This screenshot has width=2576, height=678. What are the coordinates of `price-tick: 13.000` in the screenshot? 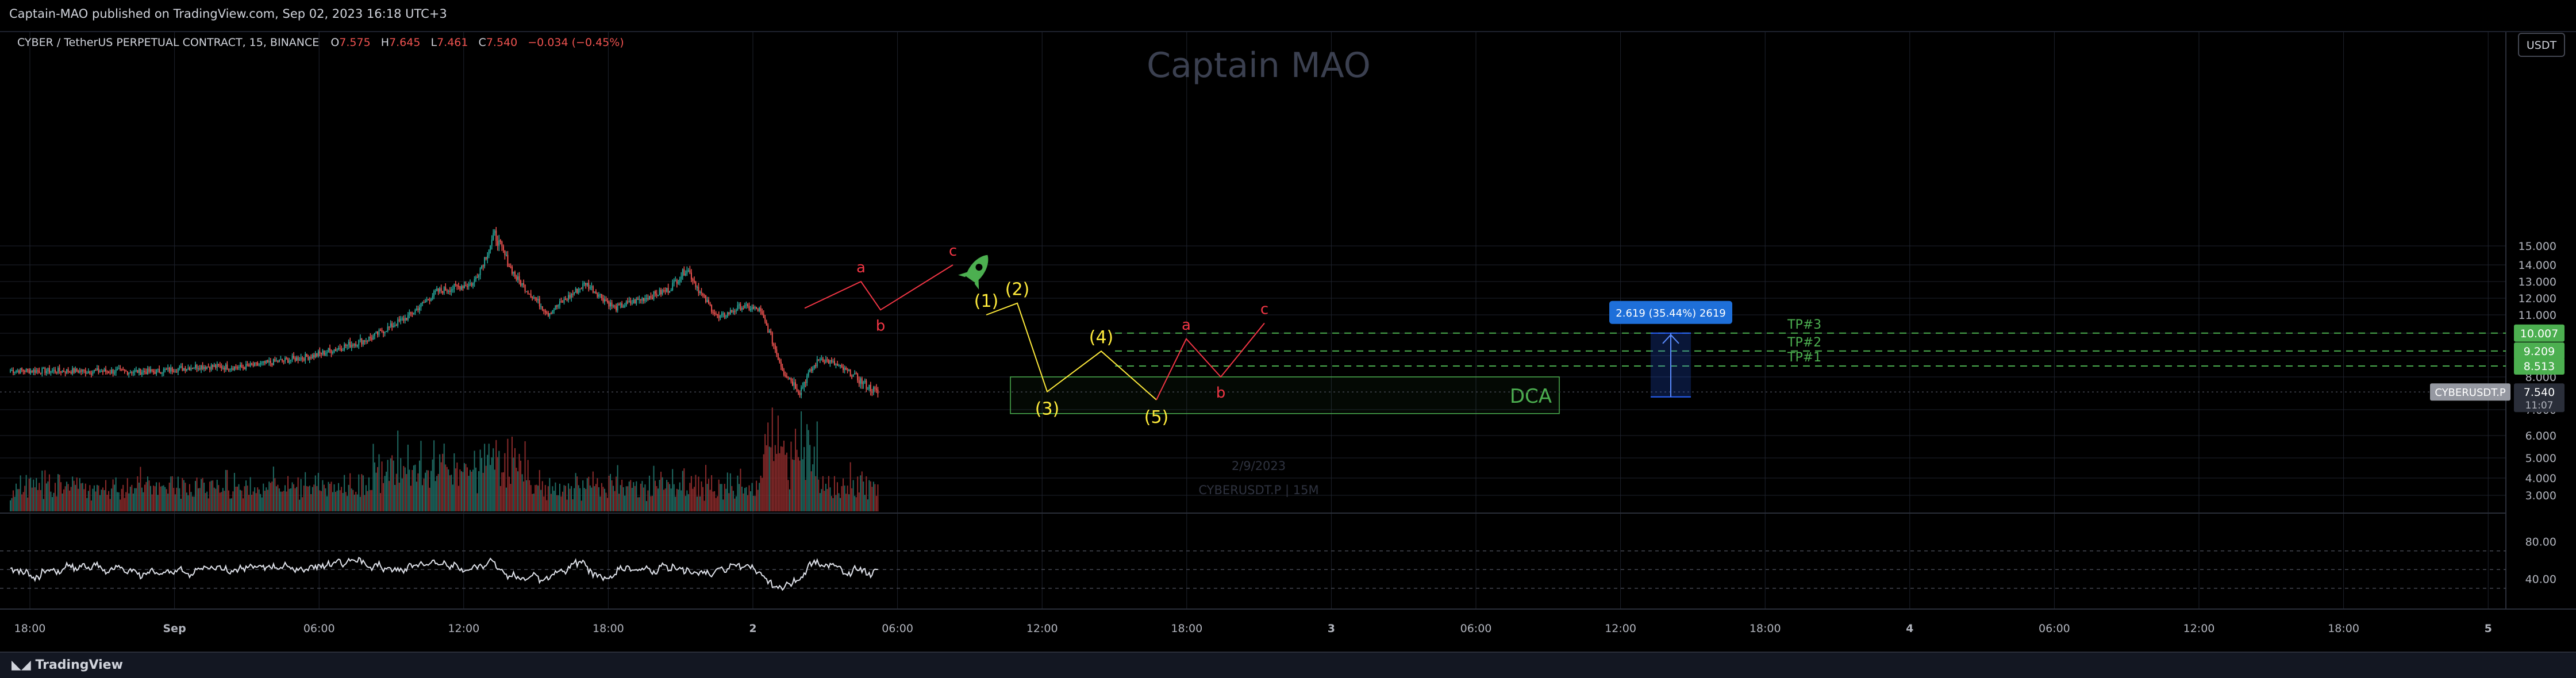 It's located at (2537, 282).